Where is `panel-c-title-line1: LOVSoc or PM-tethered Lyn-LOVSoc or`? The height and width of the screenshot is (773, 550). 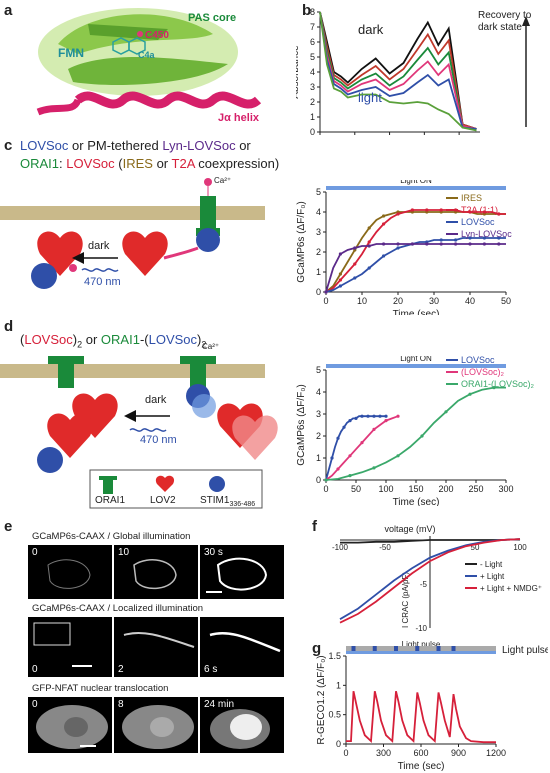
panel-c-title-line1: LOVSoc or PM-tethered Lyn-LOVSoc or is located at coordinates (135, 145).